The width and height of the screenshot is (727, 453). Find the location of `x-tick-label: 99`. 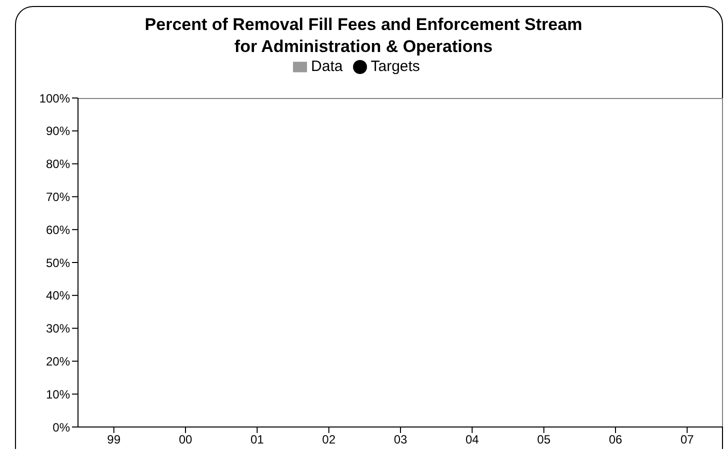

x-tick-label: 99 is located at coordinates (114, 439).